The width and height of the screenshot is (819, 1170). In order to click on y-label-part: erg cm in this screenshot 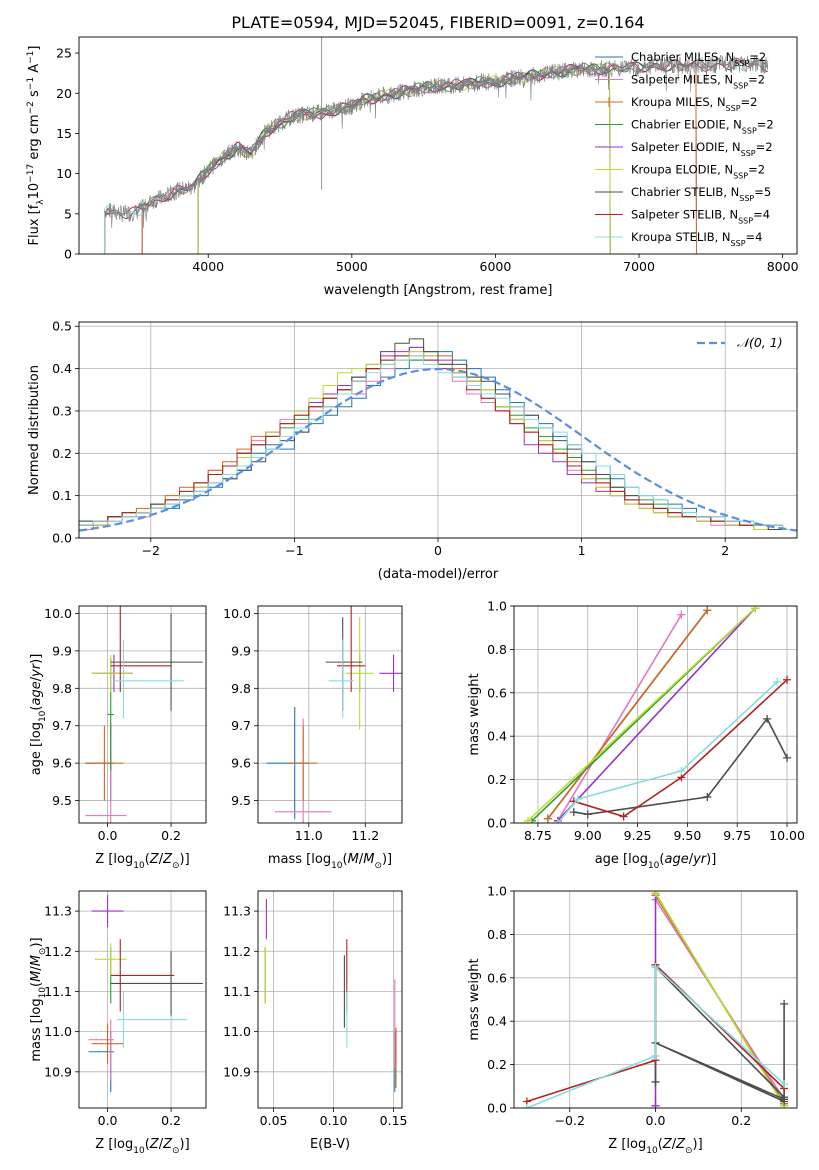, I will do `click(34, 138)`.